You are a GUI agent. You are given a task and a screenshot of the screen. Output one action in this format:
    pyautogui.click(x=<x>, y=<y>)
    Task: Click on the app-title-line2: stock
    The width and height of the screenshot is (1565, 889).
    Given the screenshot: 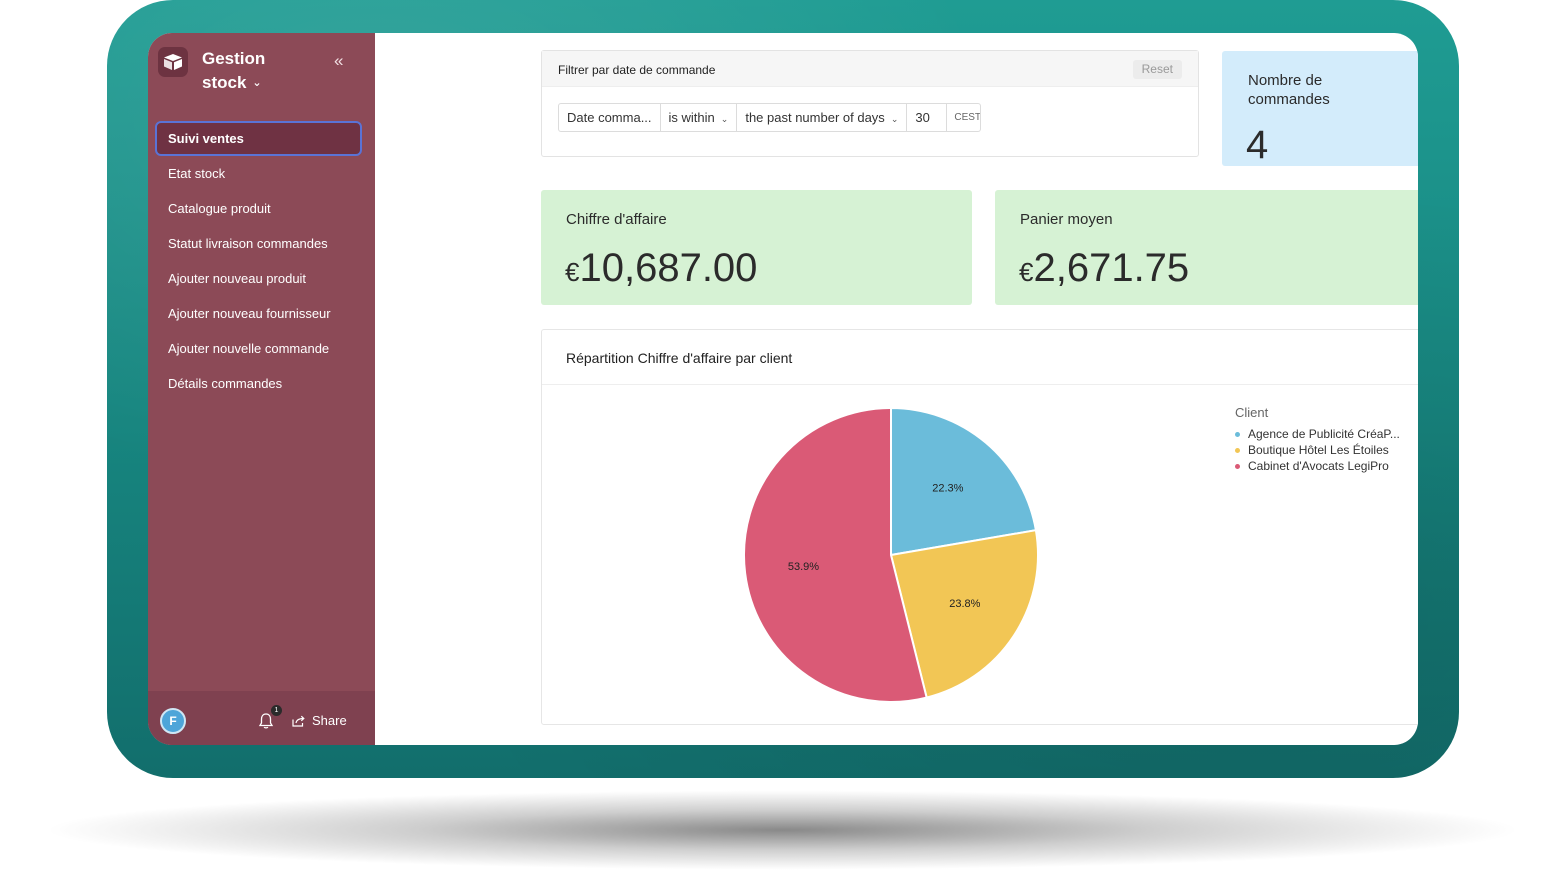 What is the action you would take?
    pyautogui.click(x=224, y=82)
    